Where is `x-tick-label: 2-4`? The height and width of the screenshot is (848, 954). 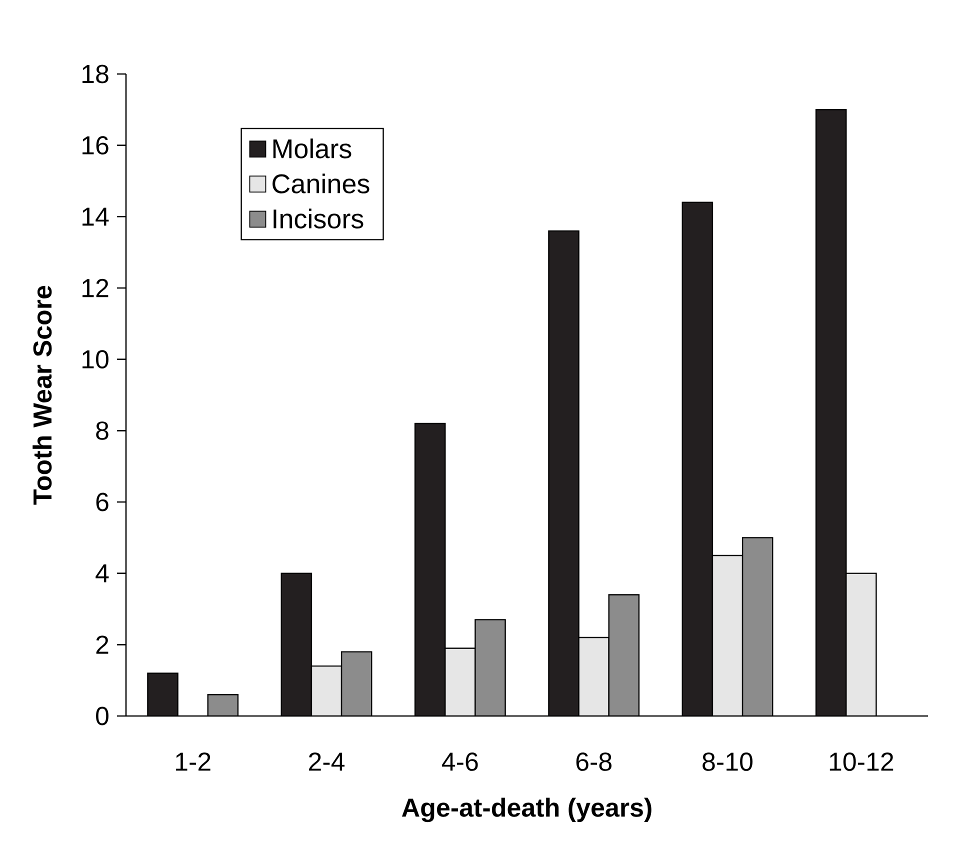
x-tick-label: 2-4 is located at coordinates (327, 761).